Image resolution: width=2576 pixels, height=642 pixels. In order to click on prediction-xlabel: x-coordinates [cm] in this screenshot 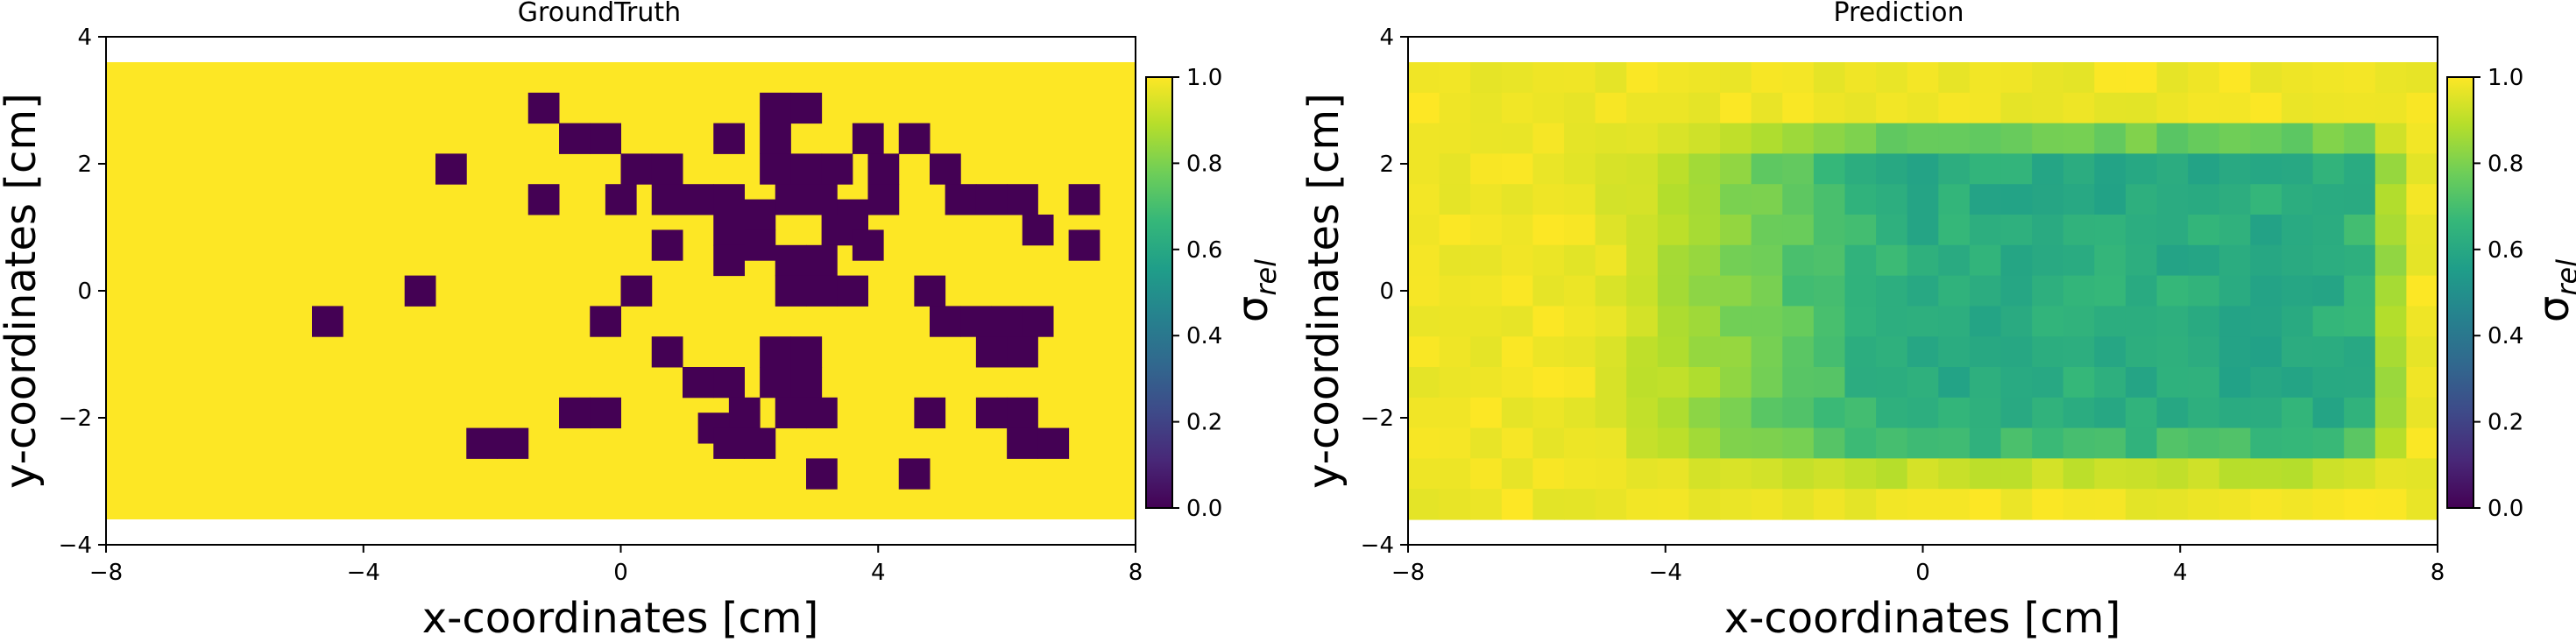, I will do `click(1922, 618)`.